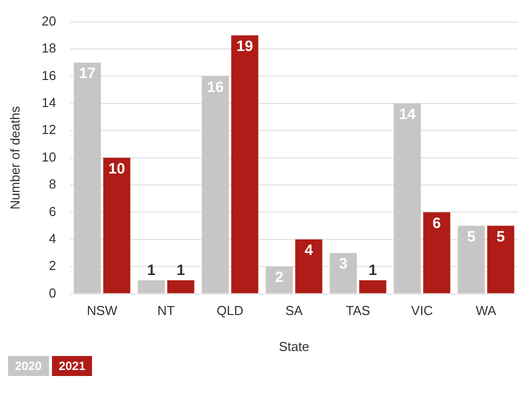  What do you see at coordinates (407, 115) in the screenshot?
I see `data-label: 14` at bounding box center [407, 115].